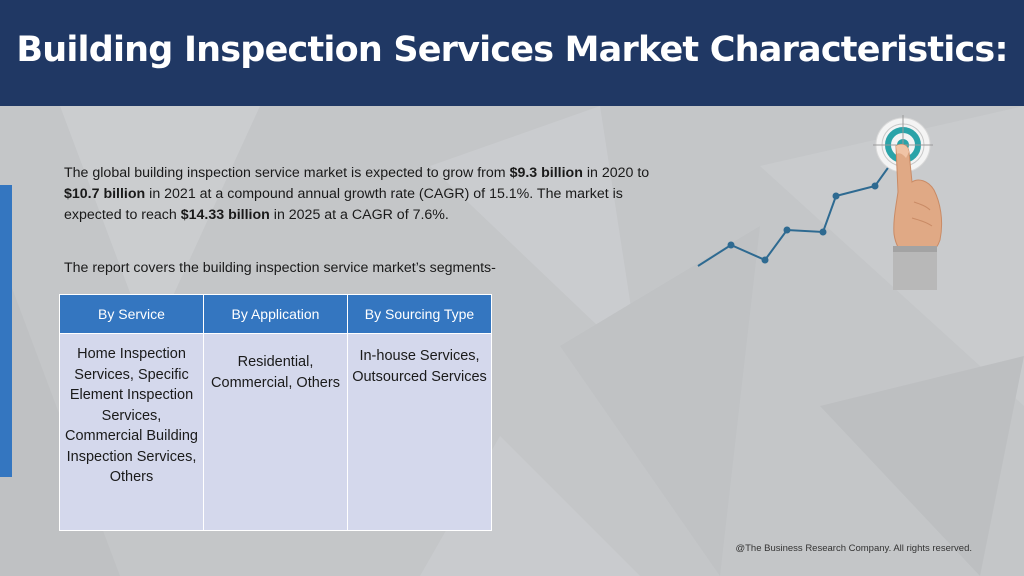 Image resolution: width=1024 pixels, height=576 pixels. Describe the element at coordinates (131, 314) in the screenshot. I see `header-by-service: By Service` at that location.